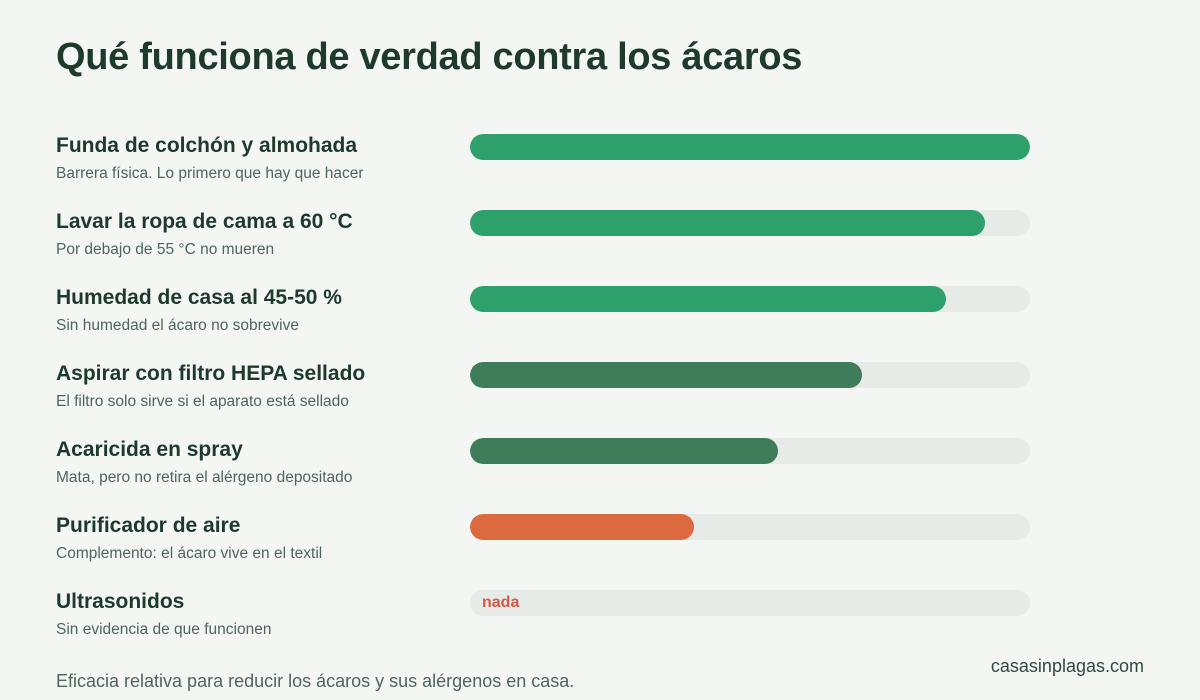 The width and height of the screenshot is (1200, 700). I want to click on brand-label: casasinplagas.com, so click(1067, 666).